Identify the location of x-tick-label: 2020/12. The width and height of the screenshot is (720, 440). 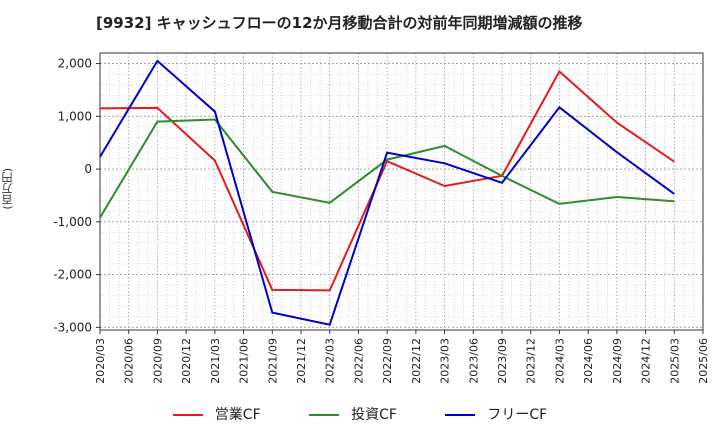
(186, 361).